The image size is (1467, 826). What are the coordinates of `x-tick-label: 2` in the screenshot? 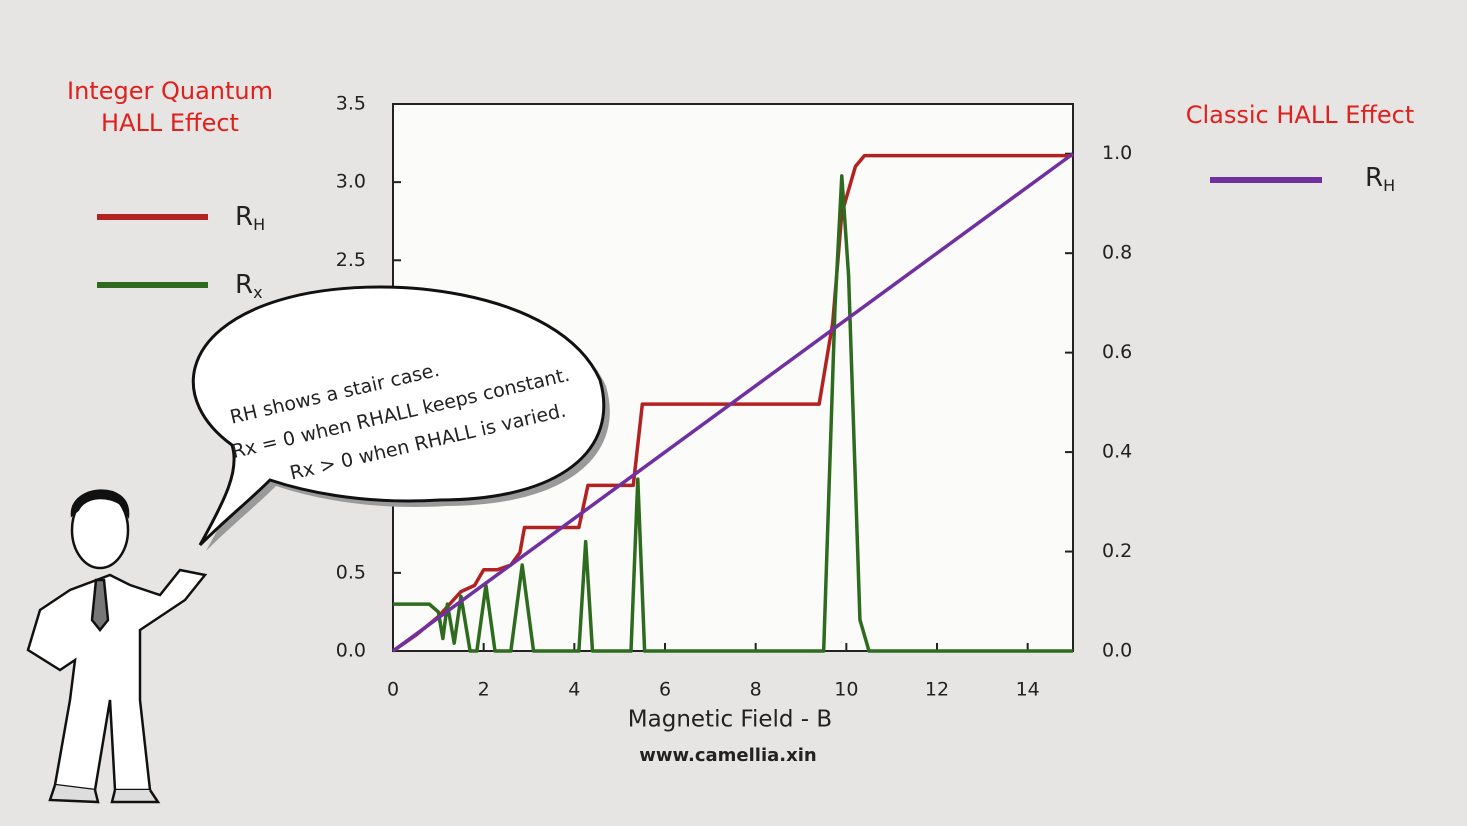 It's located at (484, 690).